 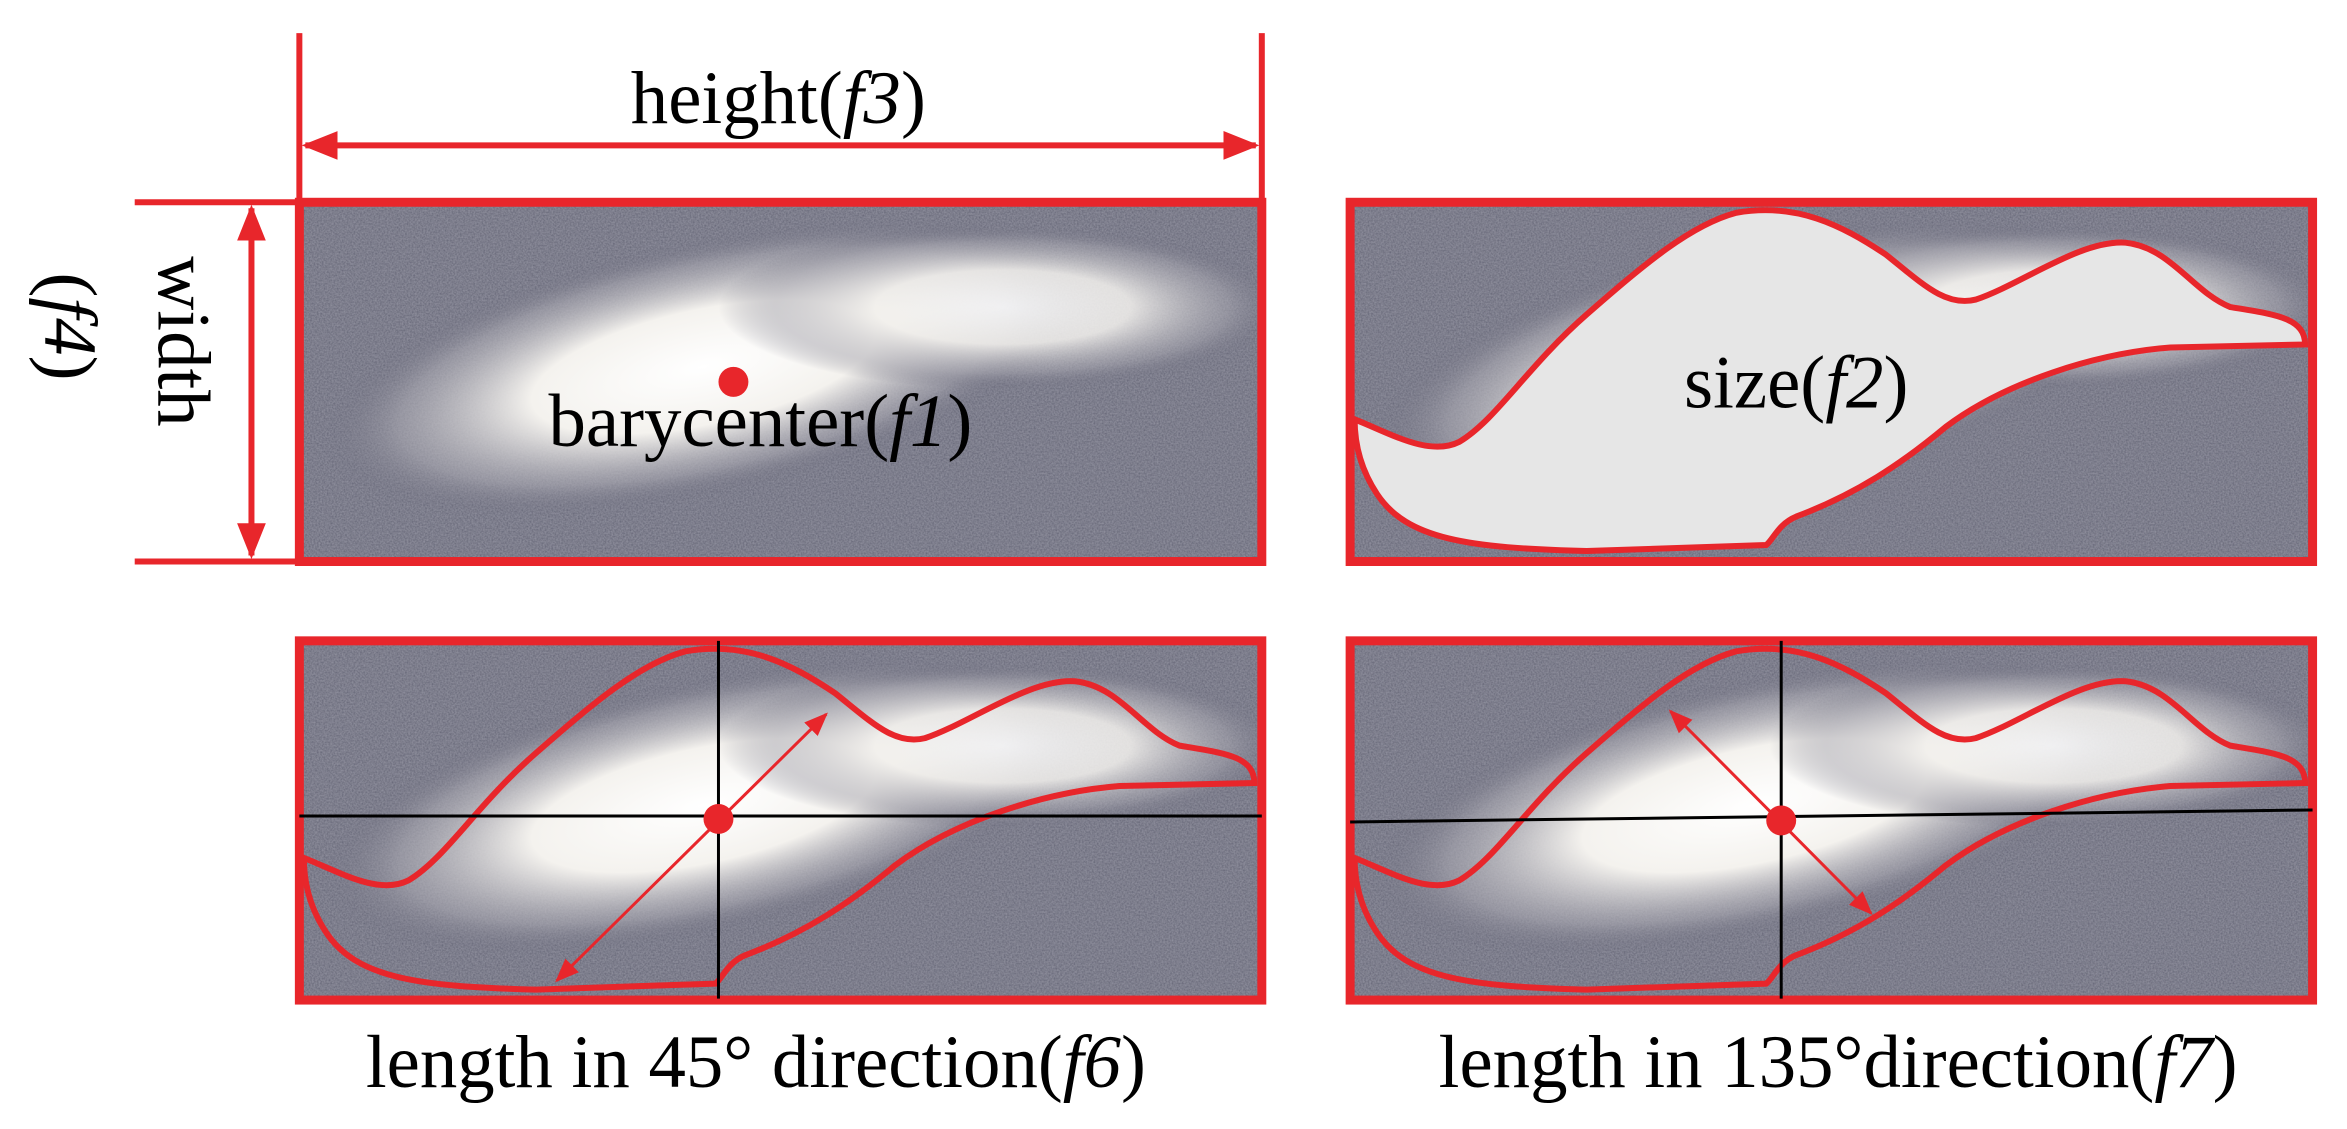 What do you see at coordinates (69, 284) in the screenshot?
I see `label-text: (` at bounding box center [69, 284].